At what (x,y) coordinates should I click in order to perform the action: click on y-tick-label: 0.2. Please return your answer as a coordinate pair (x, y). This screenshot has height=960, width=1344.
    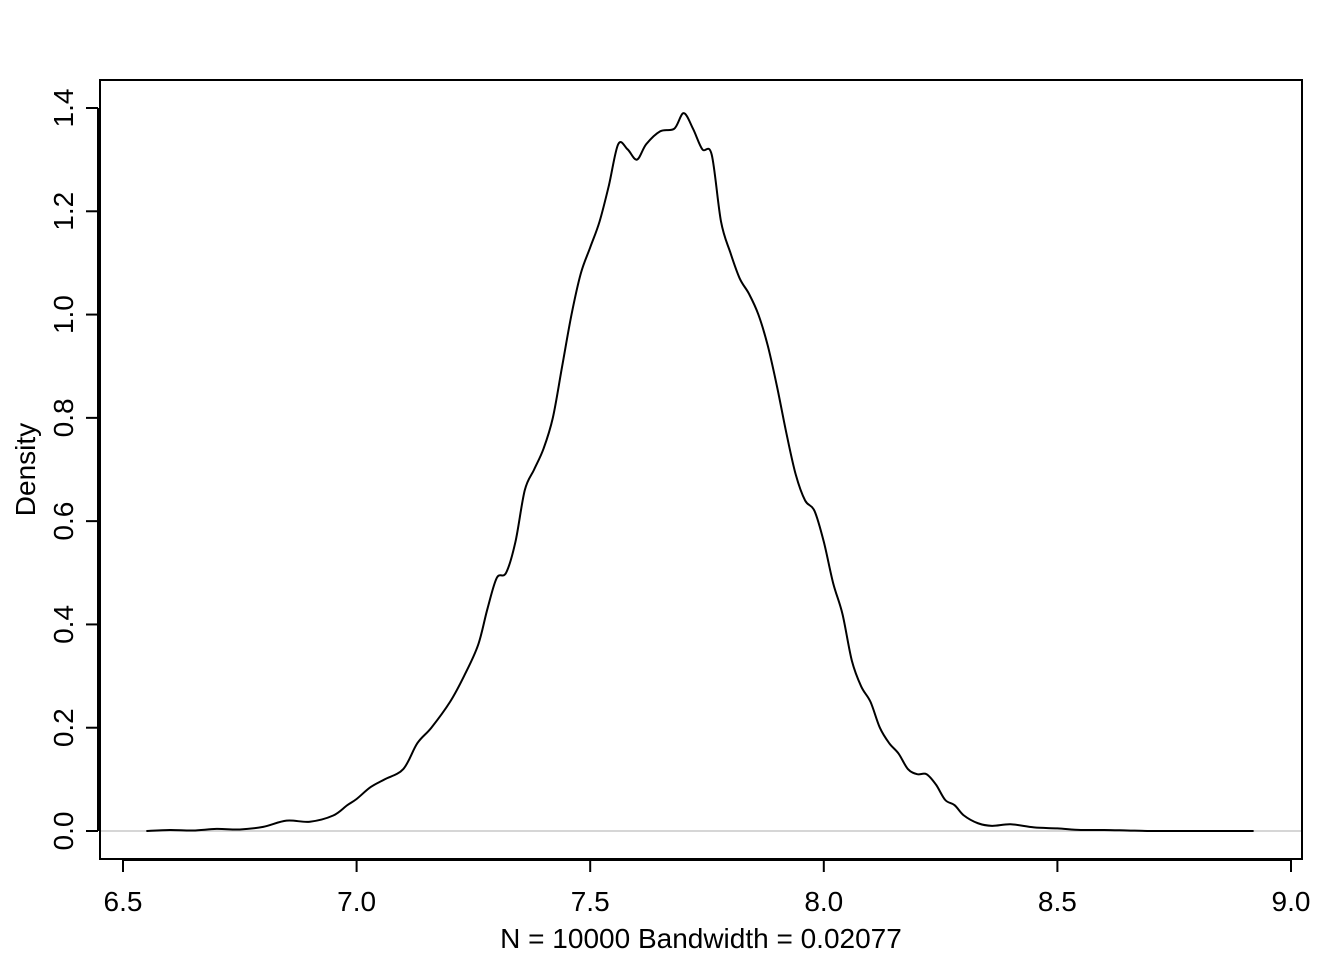
    Looking at the image, I should click on (63, 727).